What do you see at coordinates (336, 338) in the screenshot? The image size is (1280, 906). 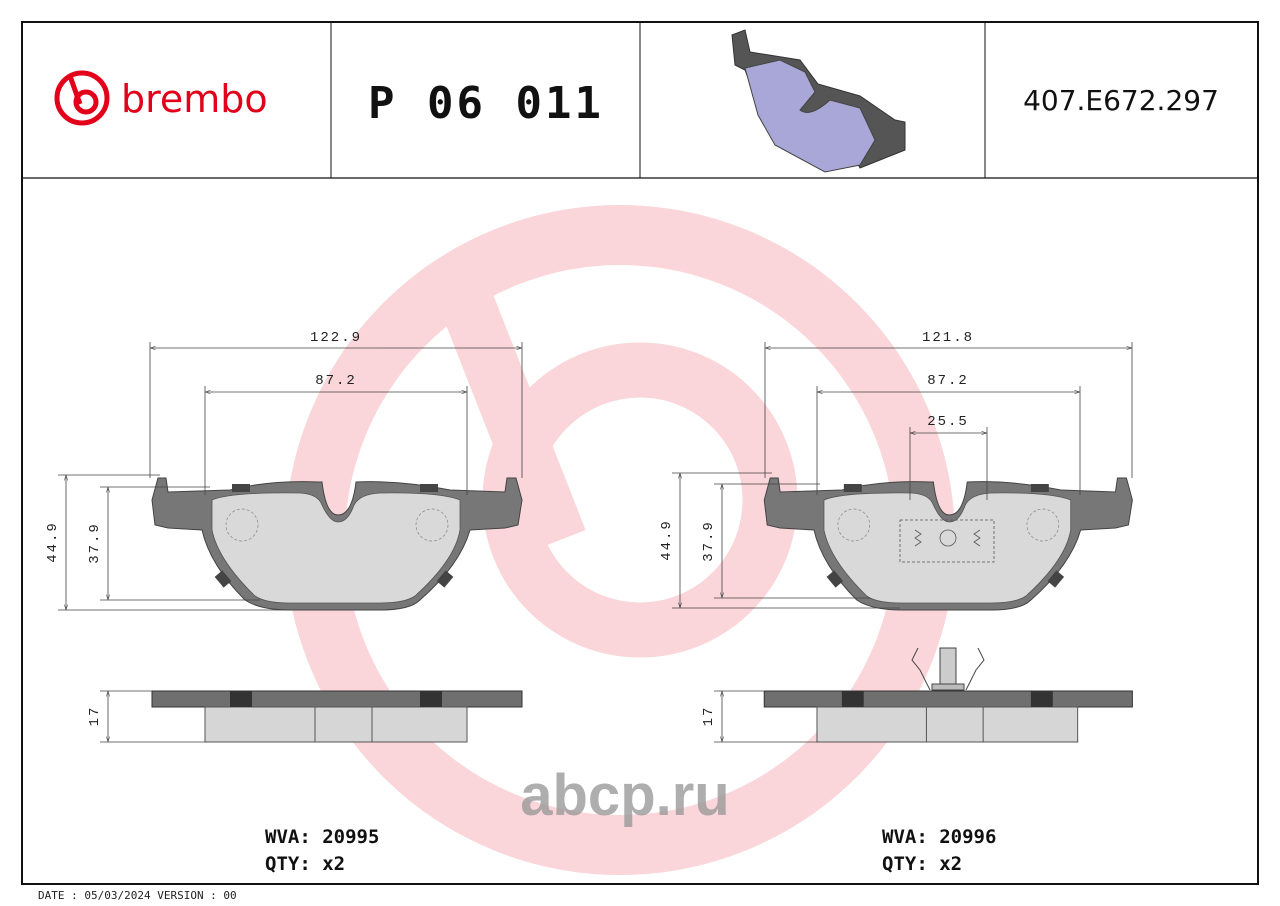 I see `dimension-label: 122.9` at bounding box center [336, 338].